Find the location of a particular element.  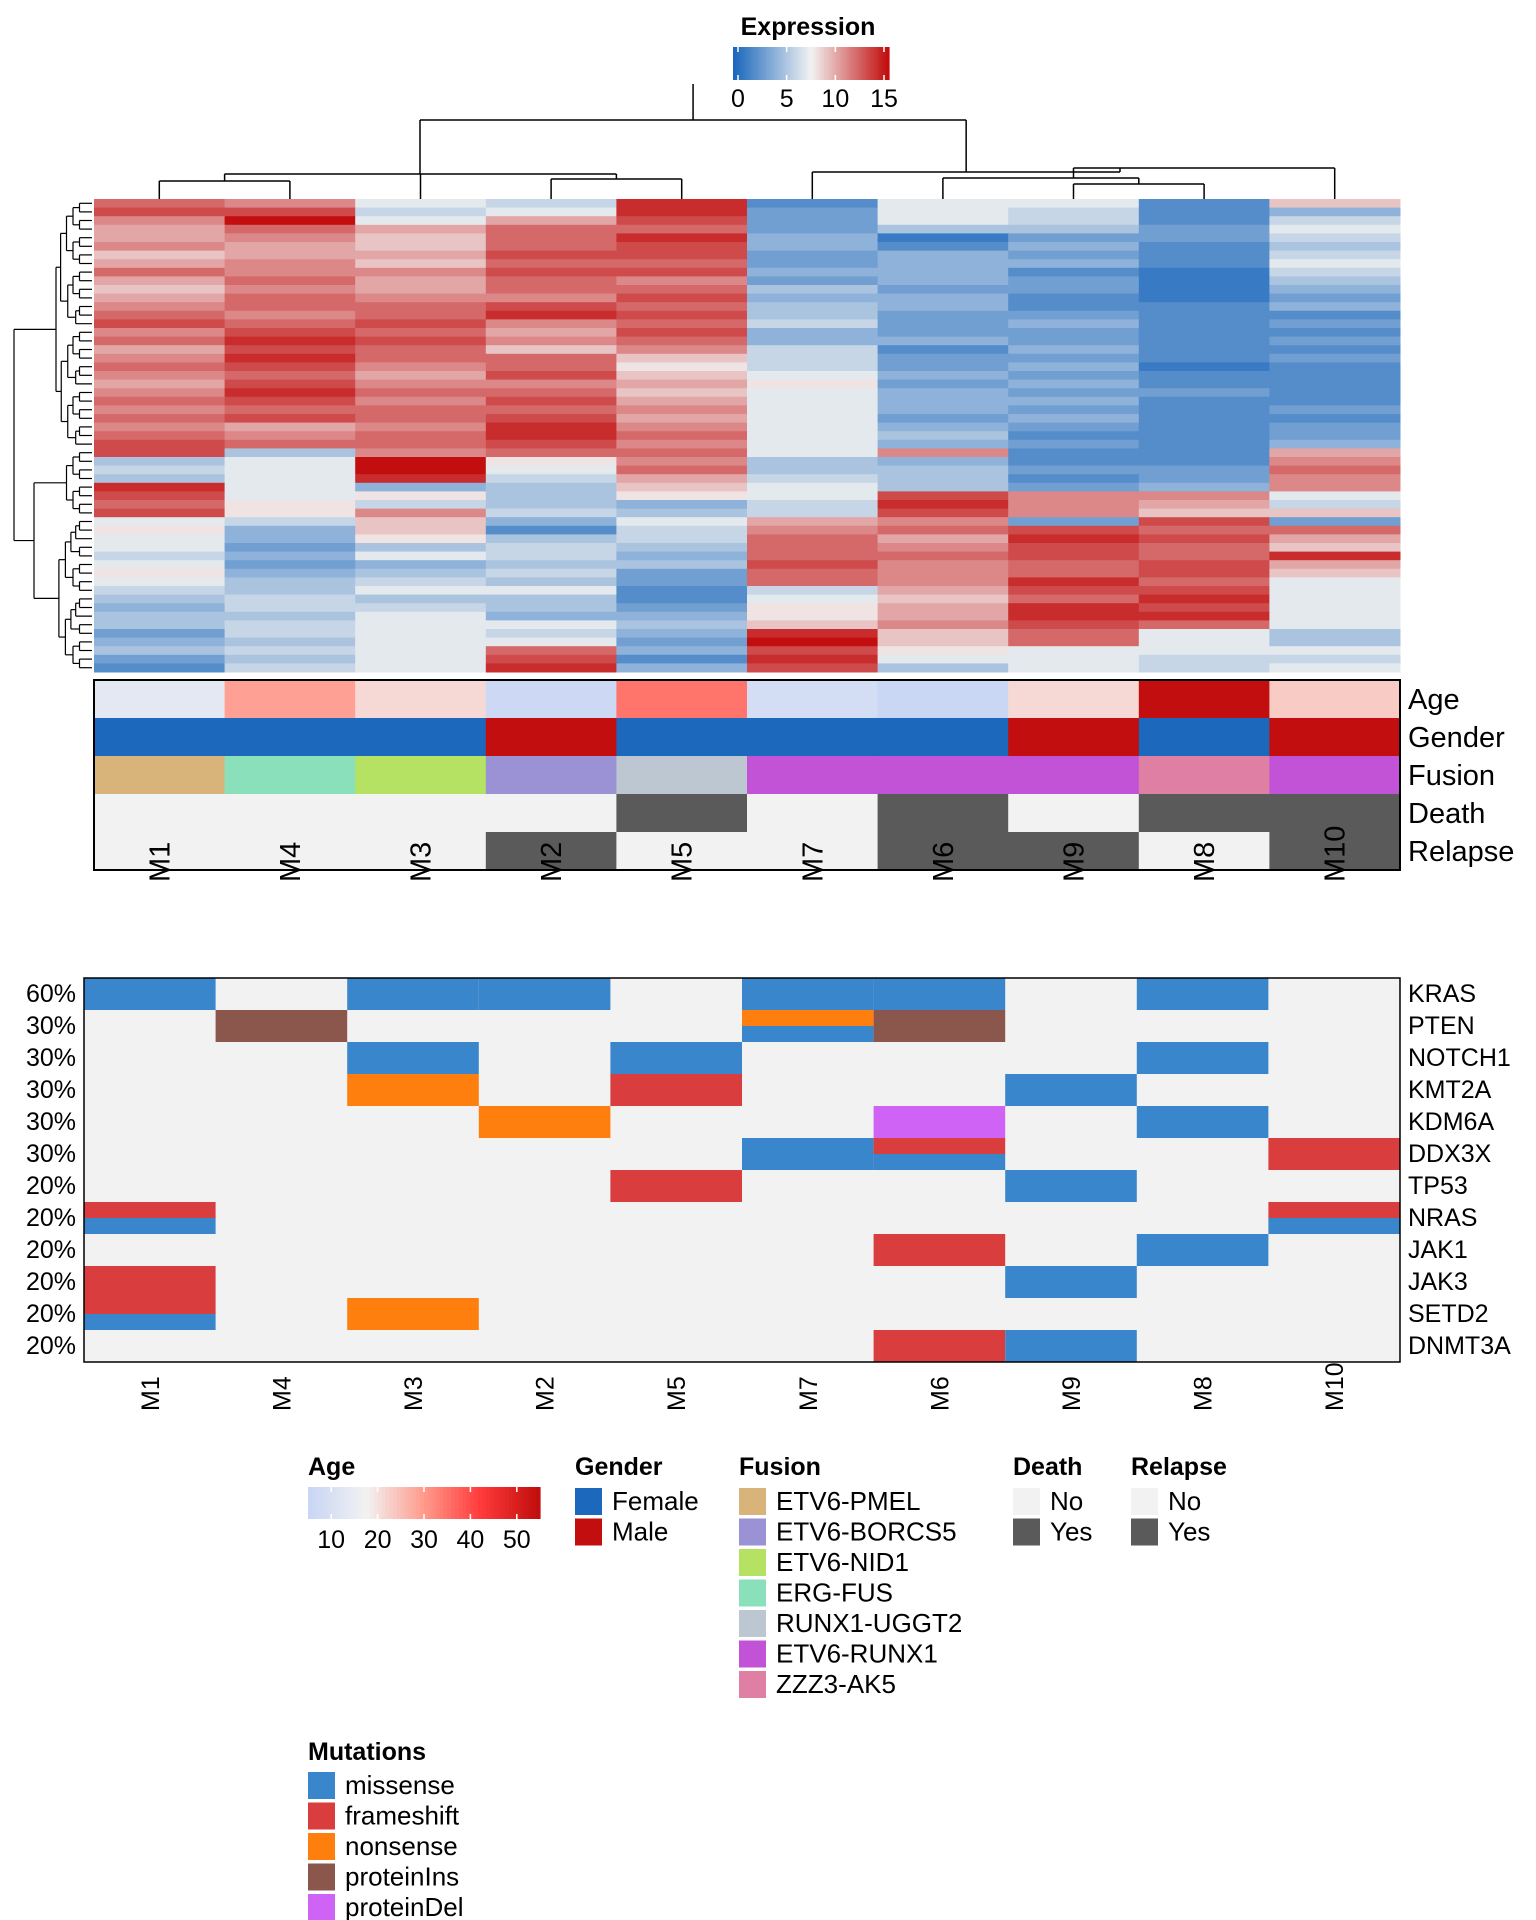

death-annotation-cell is located at coordinates (1204, 813).